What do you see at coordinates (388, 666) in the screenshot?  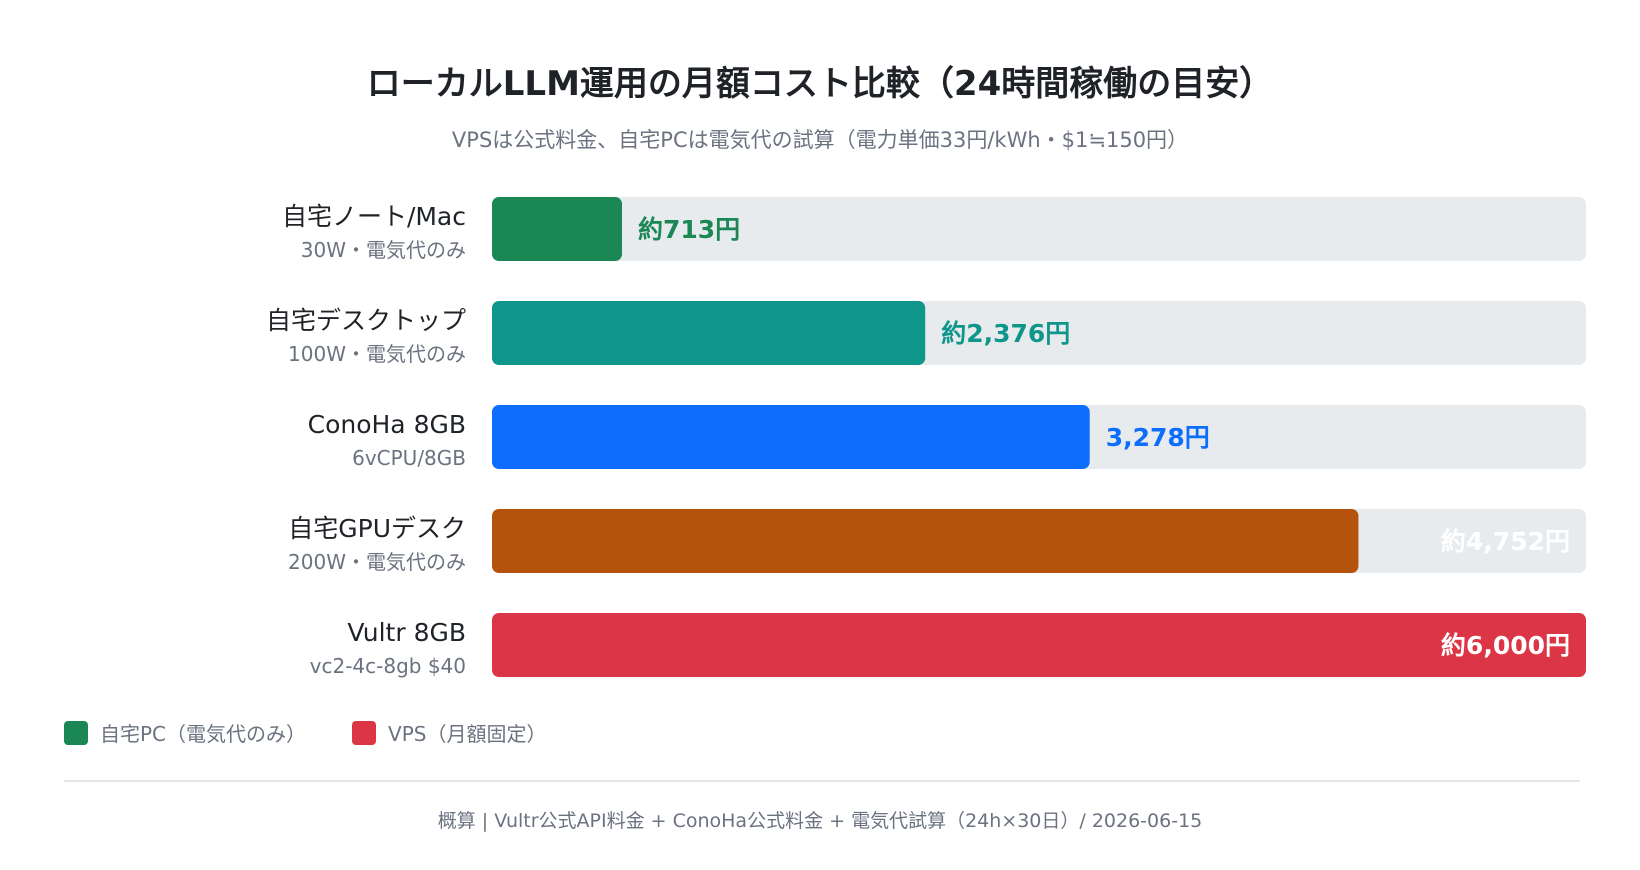 I see `category-sublabel: vc2-4c-8gb $40` at bounding box center [388, 666].